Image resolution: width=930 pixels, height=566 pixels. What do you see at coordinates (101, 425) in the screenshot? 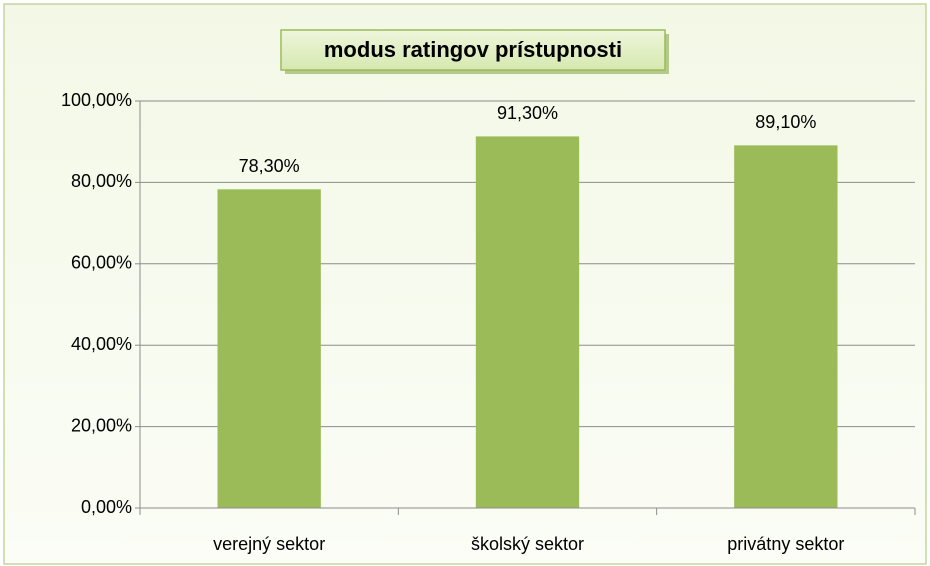
I see `y-tick-label: 20,00%` at bounding box center [101, 425].